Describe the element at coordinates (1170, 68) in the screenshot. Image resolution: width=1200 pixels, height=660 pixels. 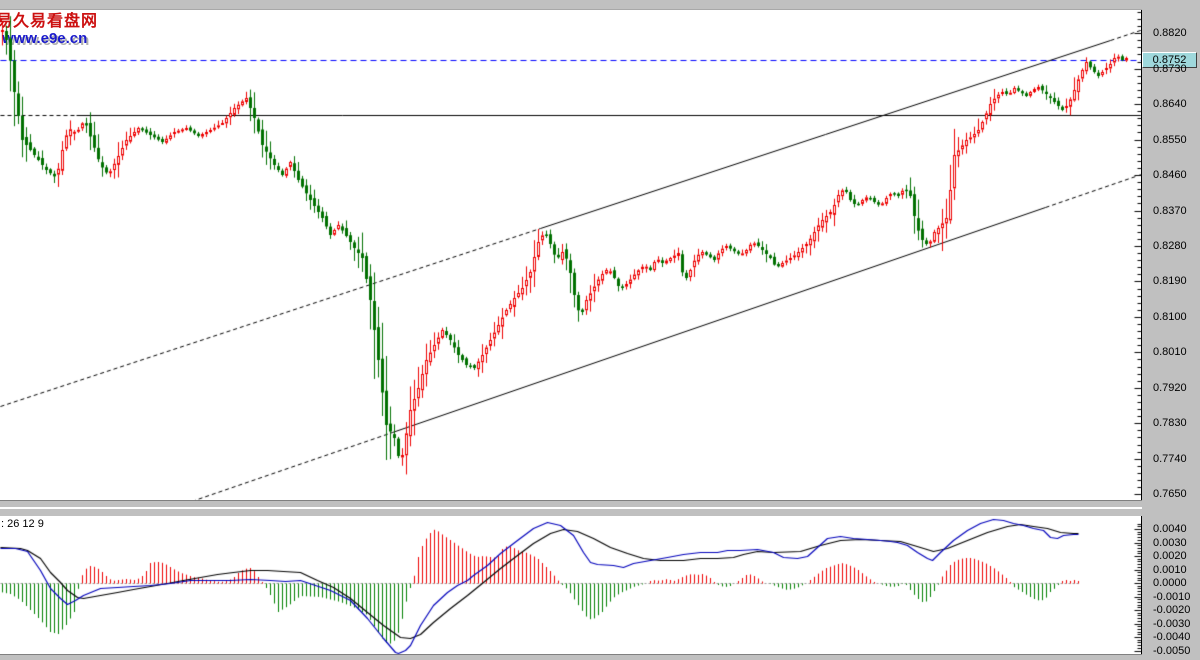
I see `price-axis-tick-label: 0.8730` at that location.